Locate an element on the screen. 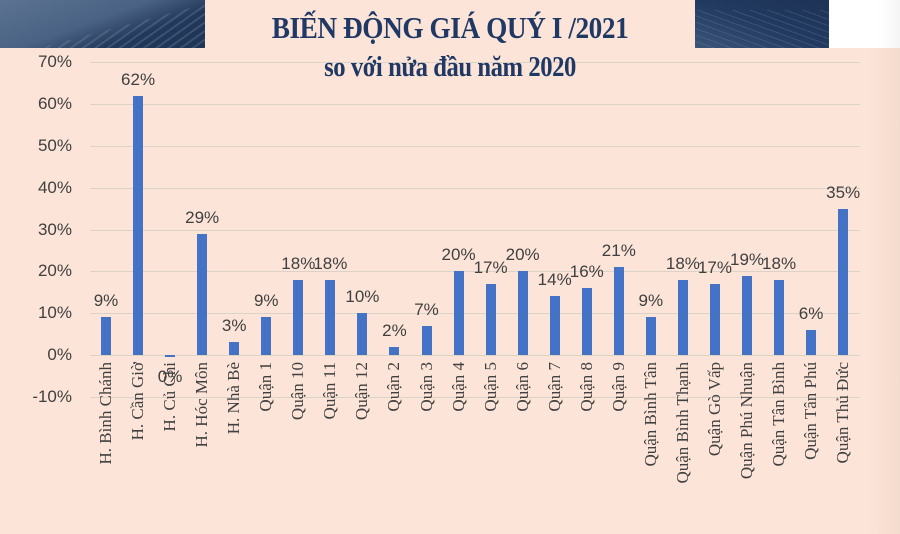  y-axis-tick-label: 0% is located at coordinates (59, 354).